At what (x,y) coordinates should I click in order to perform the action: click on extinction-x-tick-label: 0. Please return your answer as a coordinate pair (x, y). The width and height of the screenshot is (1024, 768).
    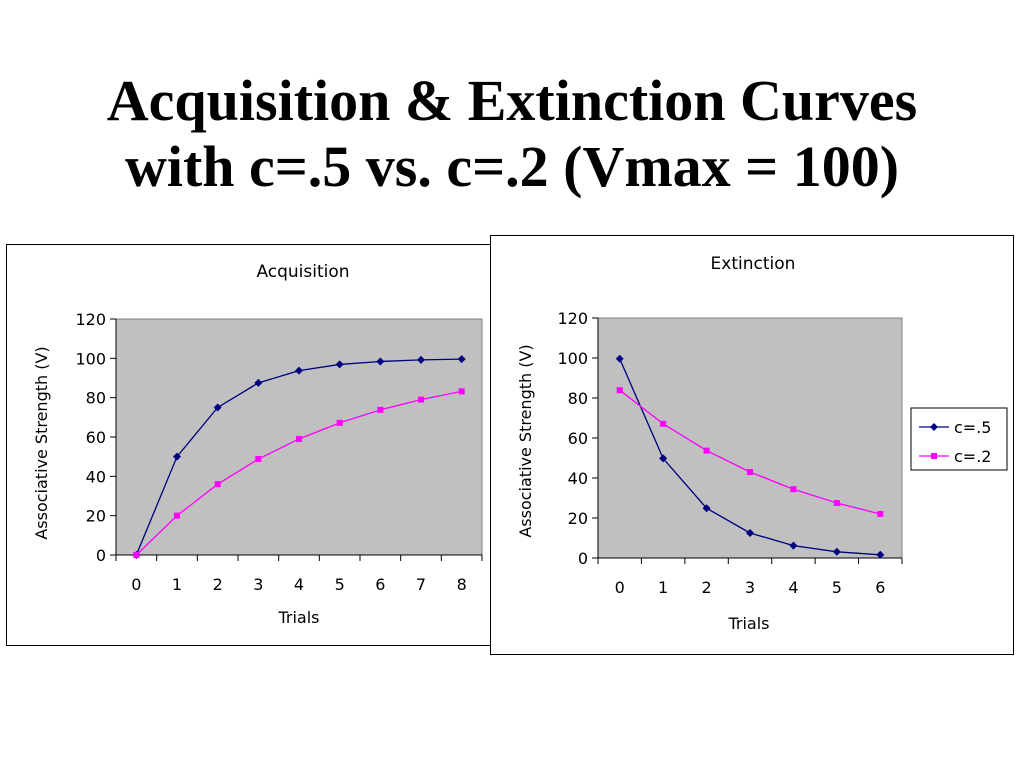
    Looking at the image, I should click on (620, 587).